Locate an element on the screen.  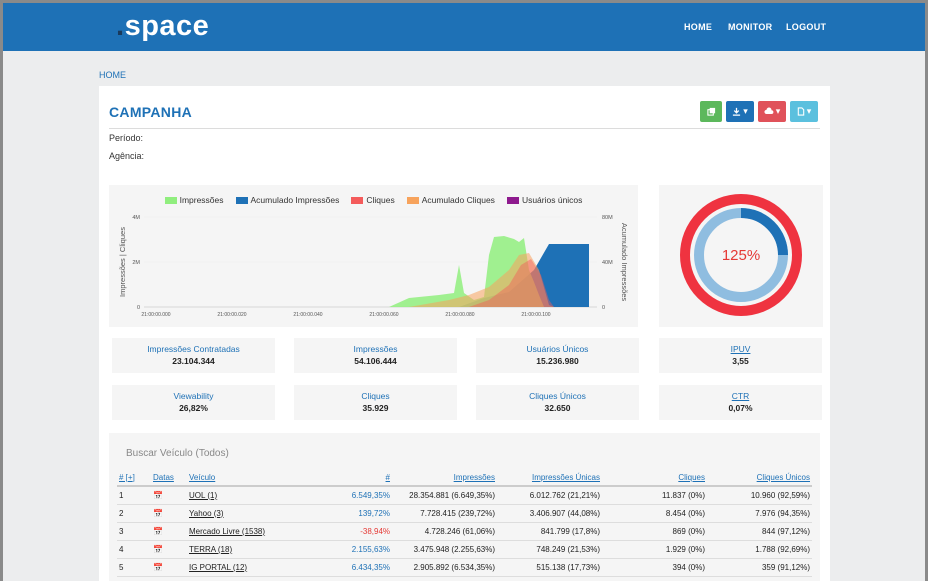
agencia-label: Agência: is located at coordinates (127, 156).